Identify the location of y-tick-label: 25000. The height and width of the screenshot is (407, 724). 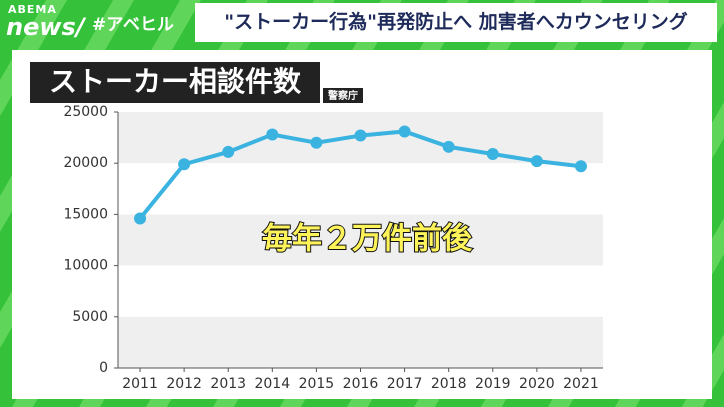
(85, 112).